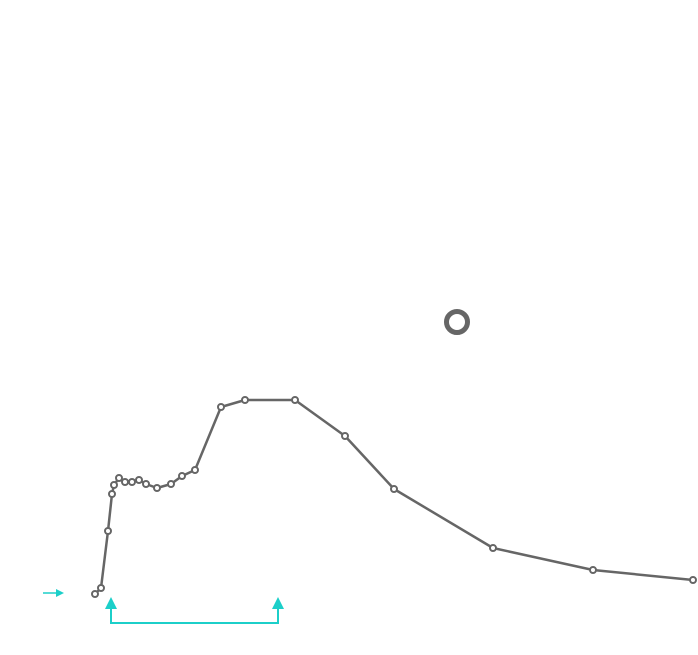  Describe the element at coordinates (457, 322) in the screenshot. I see `handle` at that location.